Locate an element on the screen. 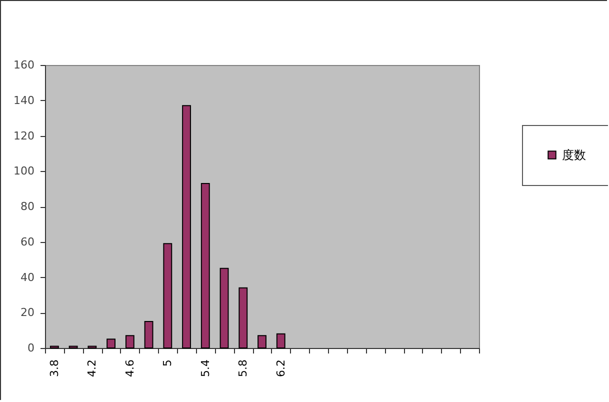 Image resolution: width=609 pixels, height=402 pixels. x-tick-label: 5.4 is located at coordinates (205, 368).